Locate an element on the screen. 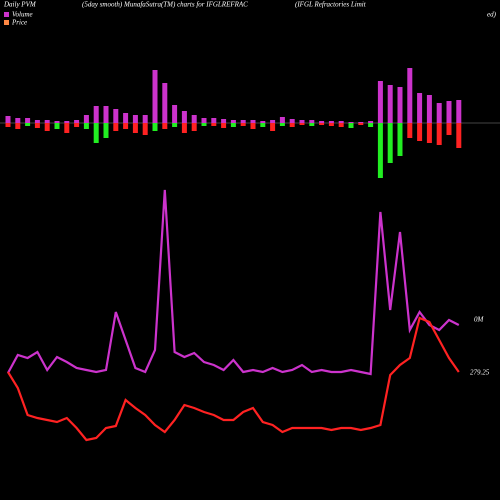 The height and width of the screenshot is (500, 500). chart-title: Daily PVM is located at coordinates (20, 5).